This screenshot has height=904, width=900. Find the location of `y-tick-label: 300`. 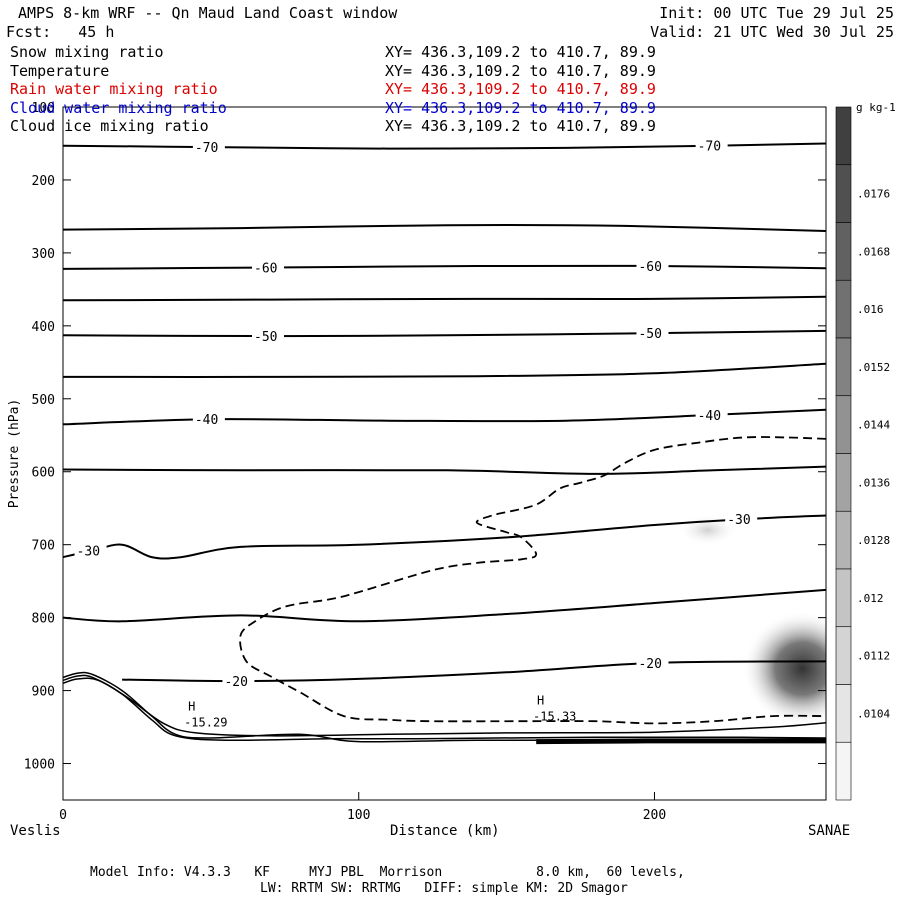

y-tick-label: 300 is located at coordinates (43, 254).